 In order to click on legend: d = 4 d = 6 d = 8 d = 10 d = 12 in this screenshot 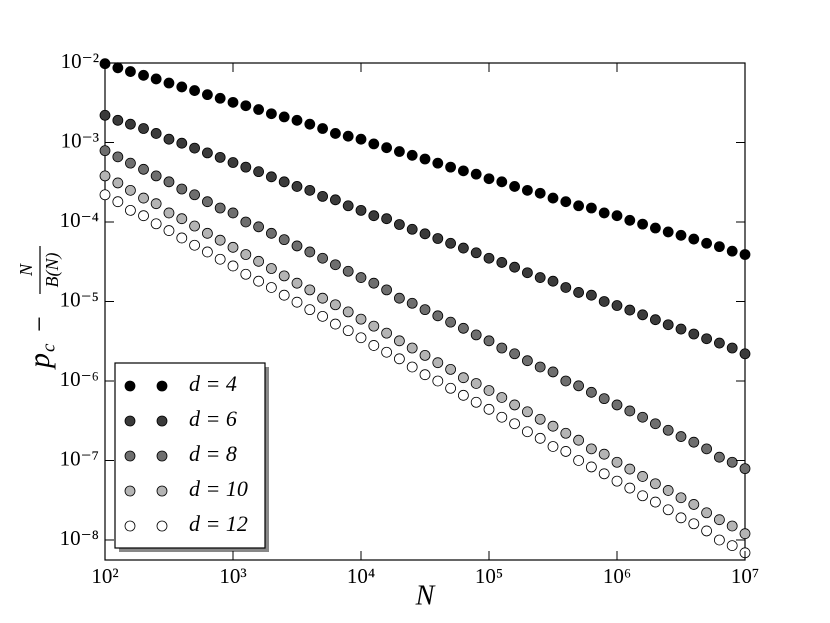, I will do `click(191, 457)`.